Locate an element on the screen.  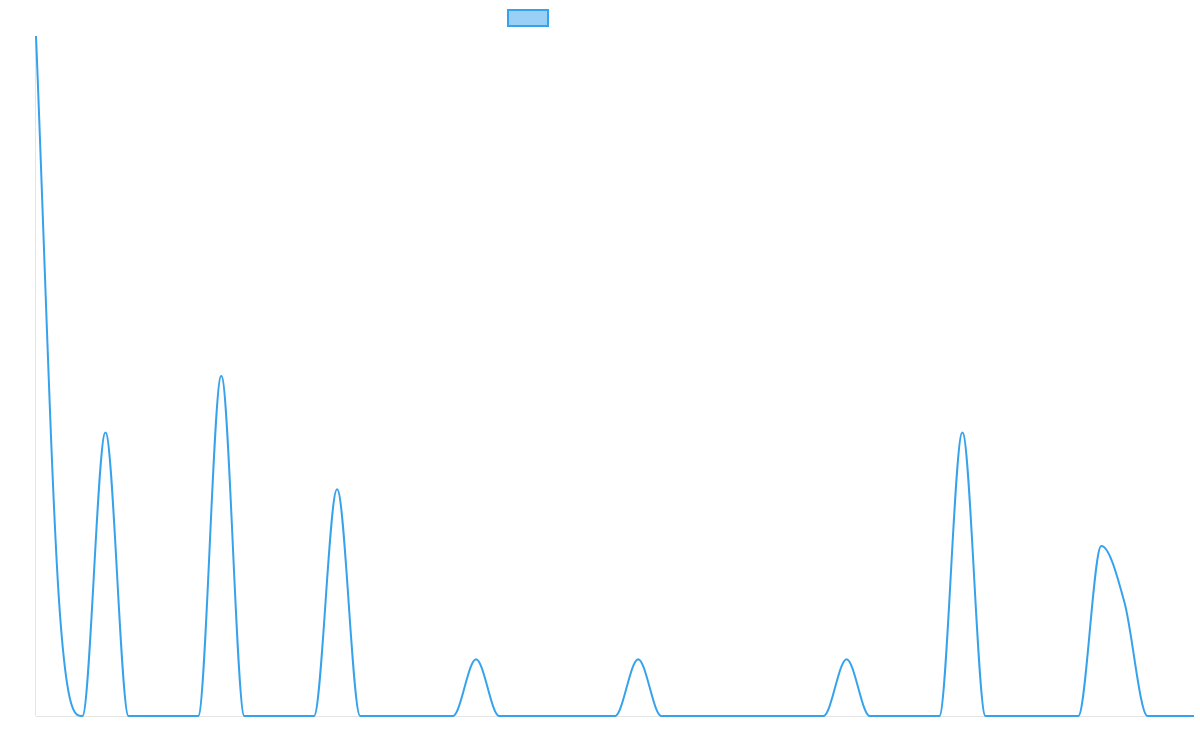
legend is located at coordinates (528, 18).